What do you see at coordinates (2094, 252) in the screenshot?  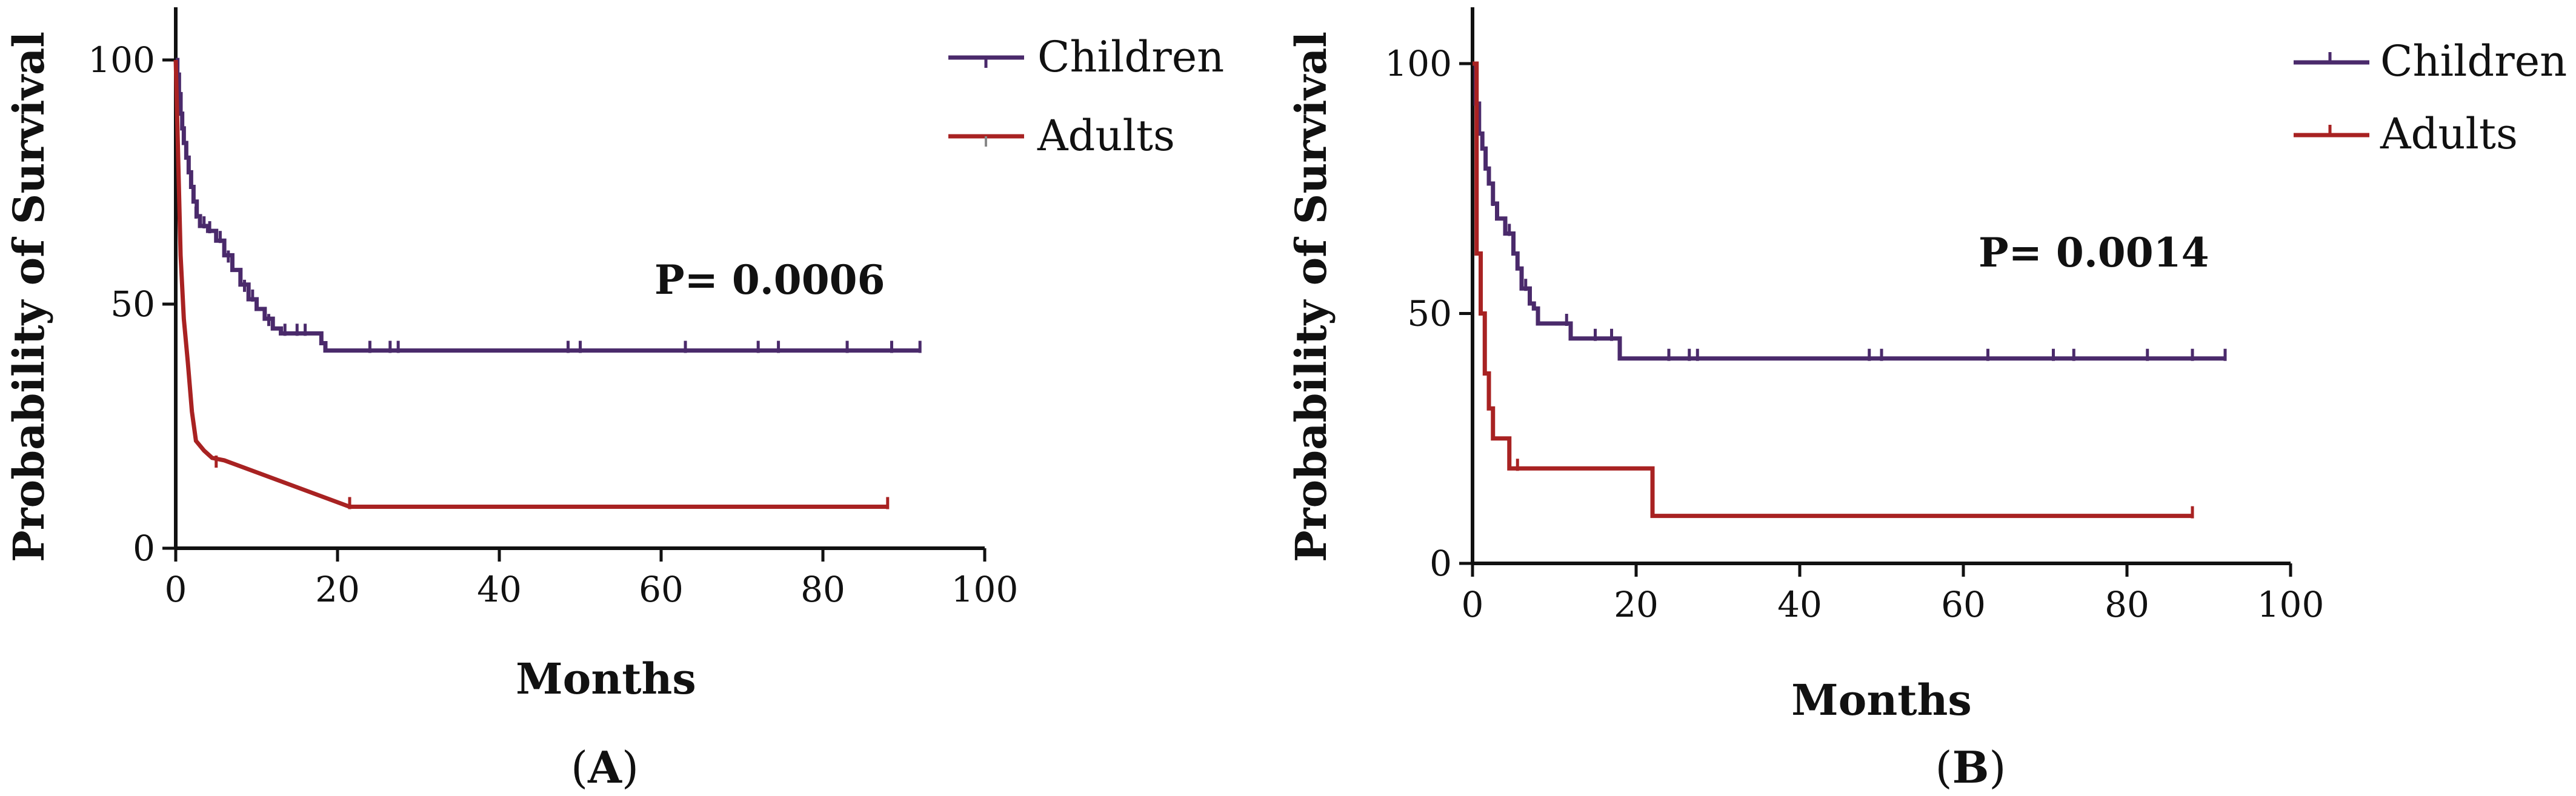 I see `panel-b-p-value: P= 0.0014` at bounding box center [2094, 252].